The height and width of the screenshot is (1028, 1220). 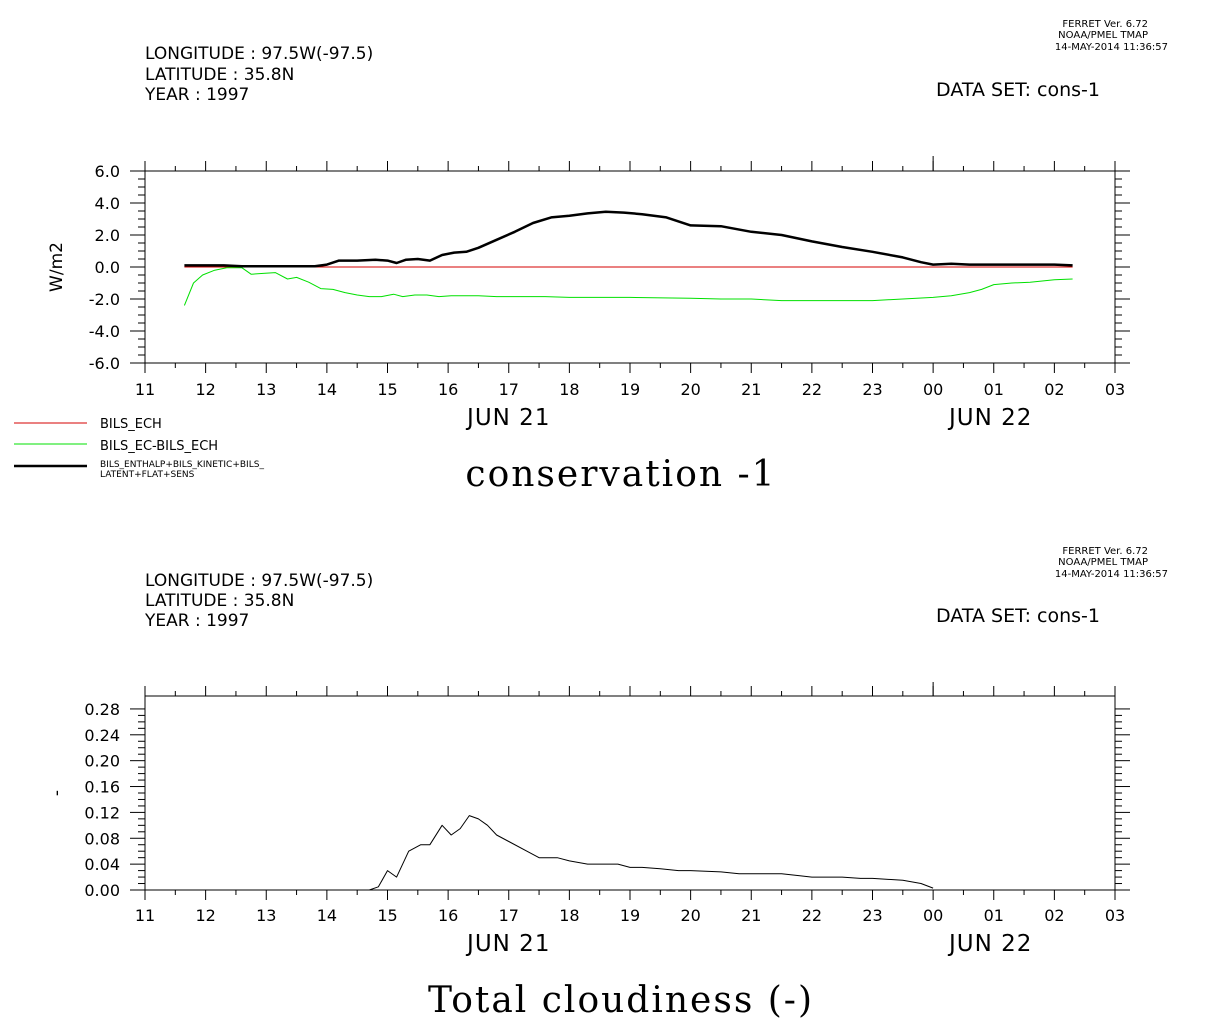 I want to click on y-tick-label: -2.0, so click(x=104, y=299).